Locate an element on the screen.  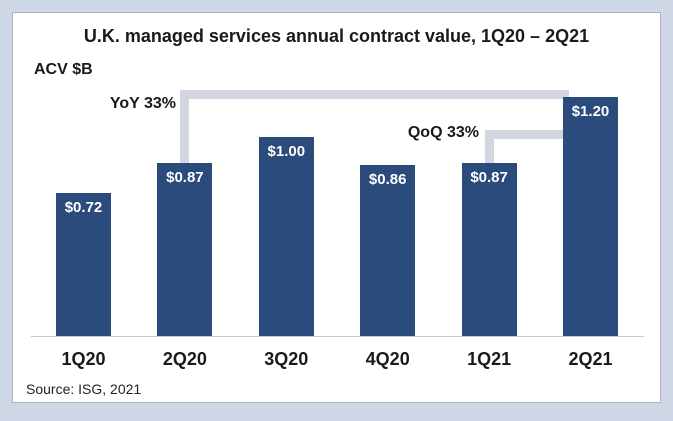
x-axis-line is located at coordinates (337, 336).